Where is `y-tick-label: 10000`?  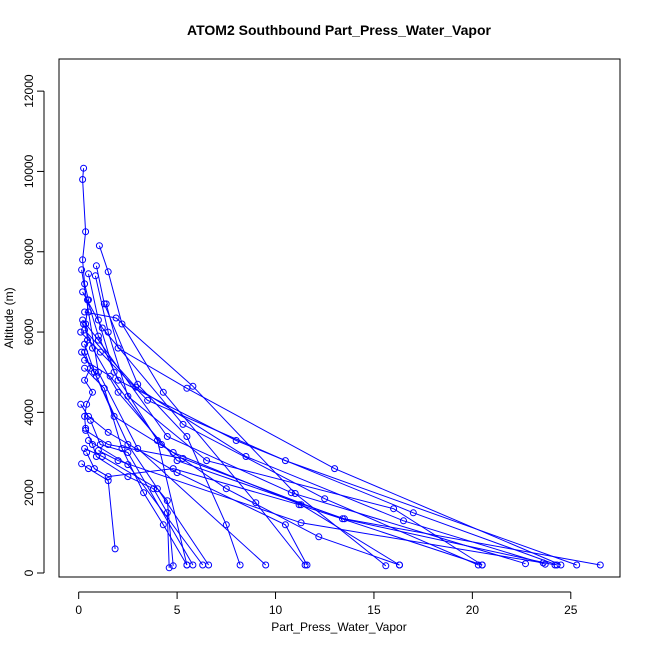
y-tick-label: 10000 is located at coordinates (29, 171).